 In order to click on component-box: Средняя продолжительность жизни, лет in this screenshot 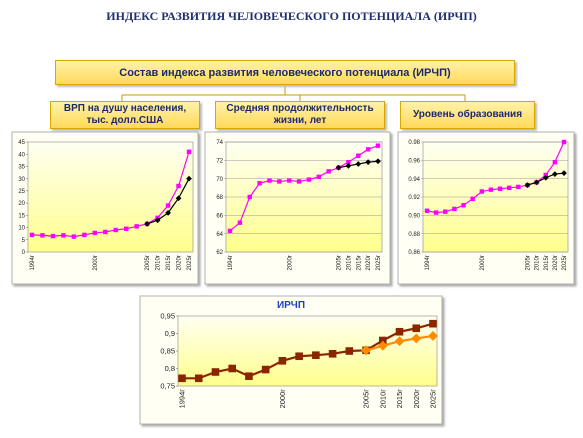, I will do `click(300, 115)`.